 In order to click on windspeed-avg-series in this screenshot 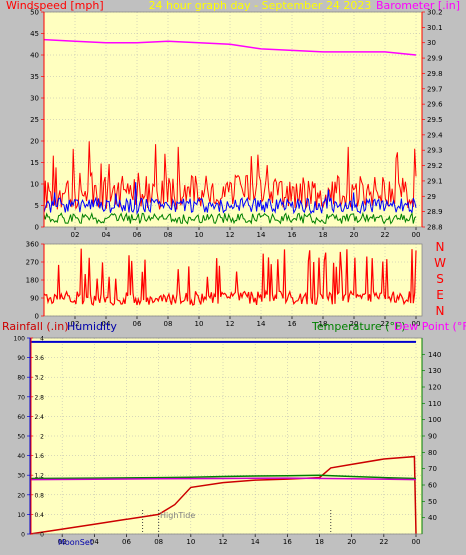, I will do `click(230, 199)`.